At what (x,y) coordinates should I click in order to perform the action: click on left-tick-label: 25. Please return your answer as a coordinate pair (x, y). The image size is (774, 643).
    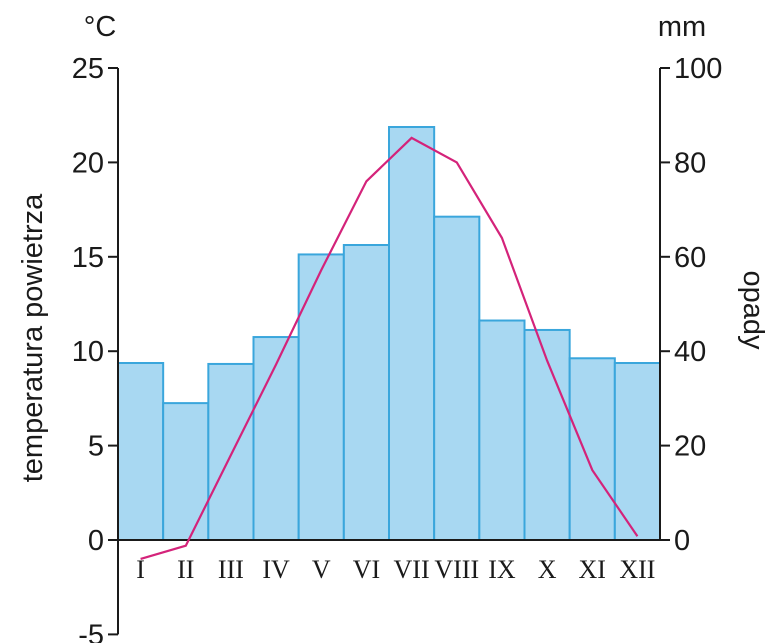
    Looking at the image, I should click on (88, 69).